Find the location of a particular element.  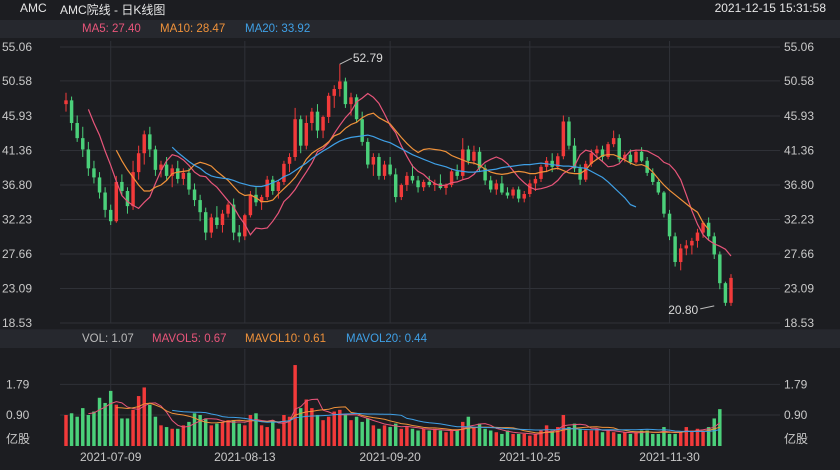

price-tick-left: 27.66 is located at coordinates (17, 254).